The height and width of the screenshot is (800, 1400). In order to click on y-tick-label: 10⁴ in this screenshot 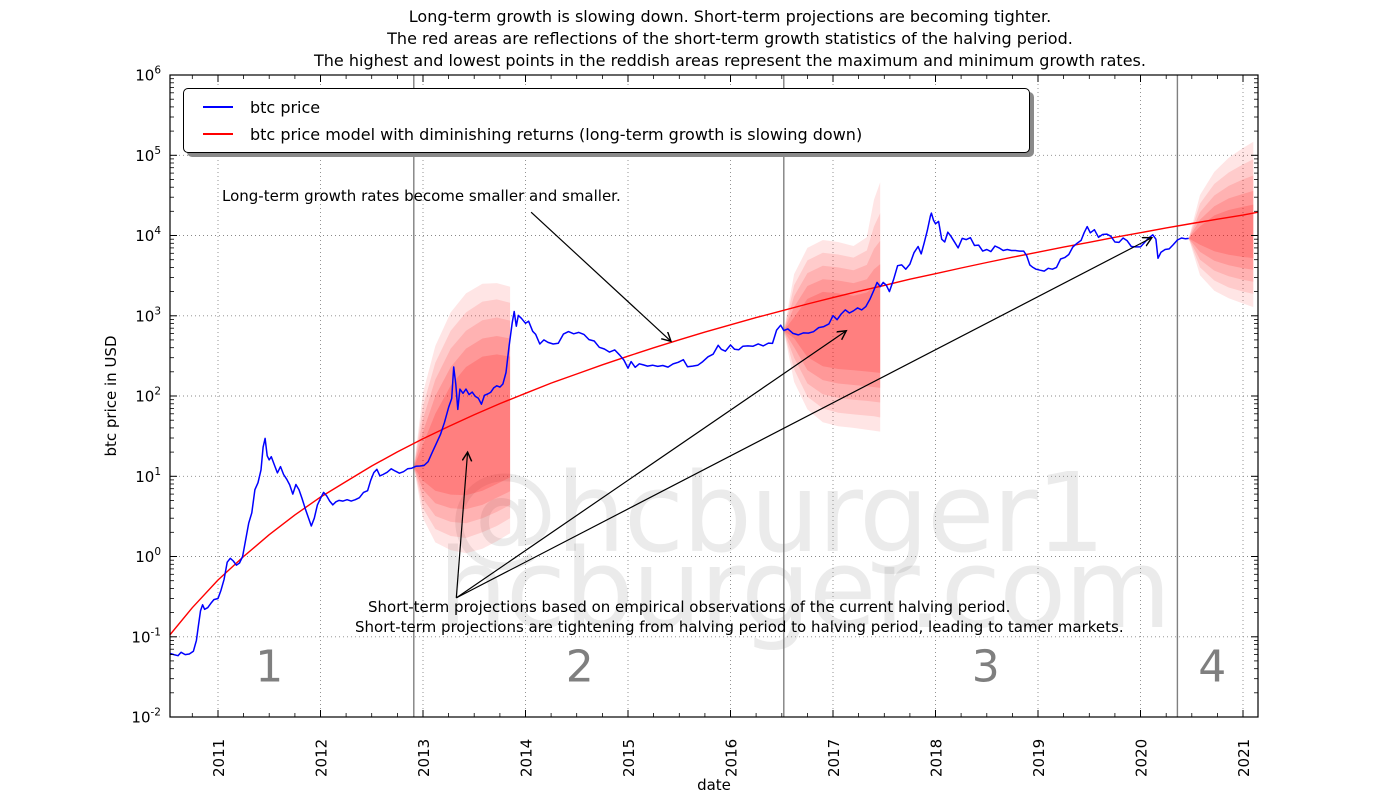, I will do `click(148, 235)`.